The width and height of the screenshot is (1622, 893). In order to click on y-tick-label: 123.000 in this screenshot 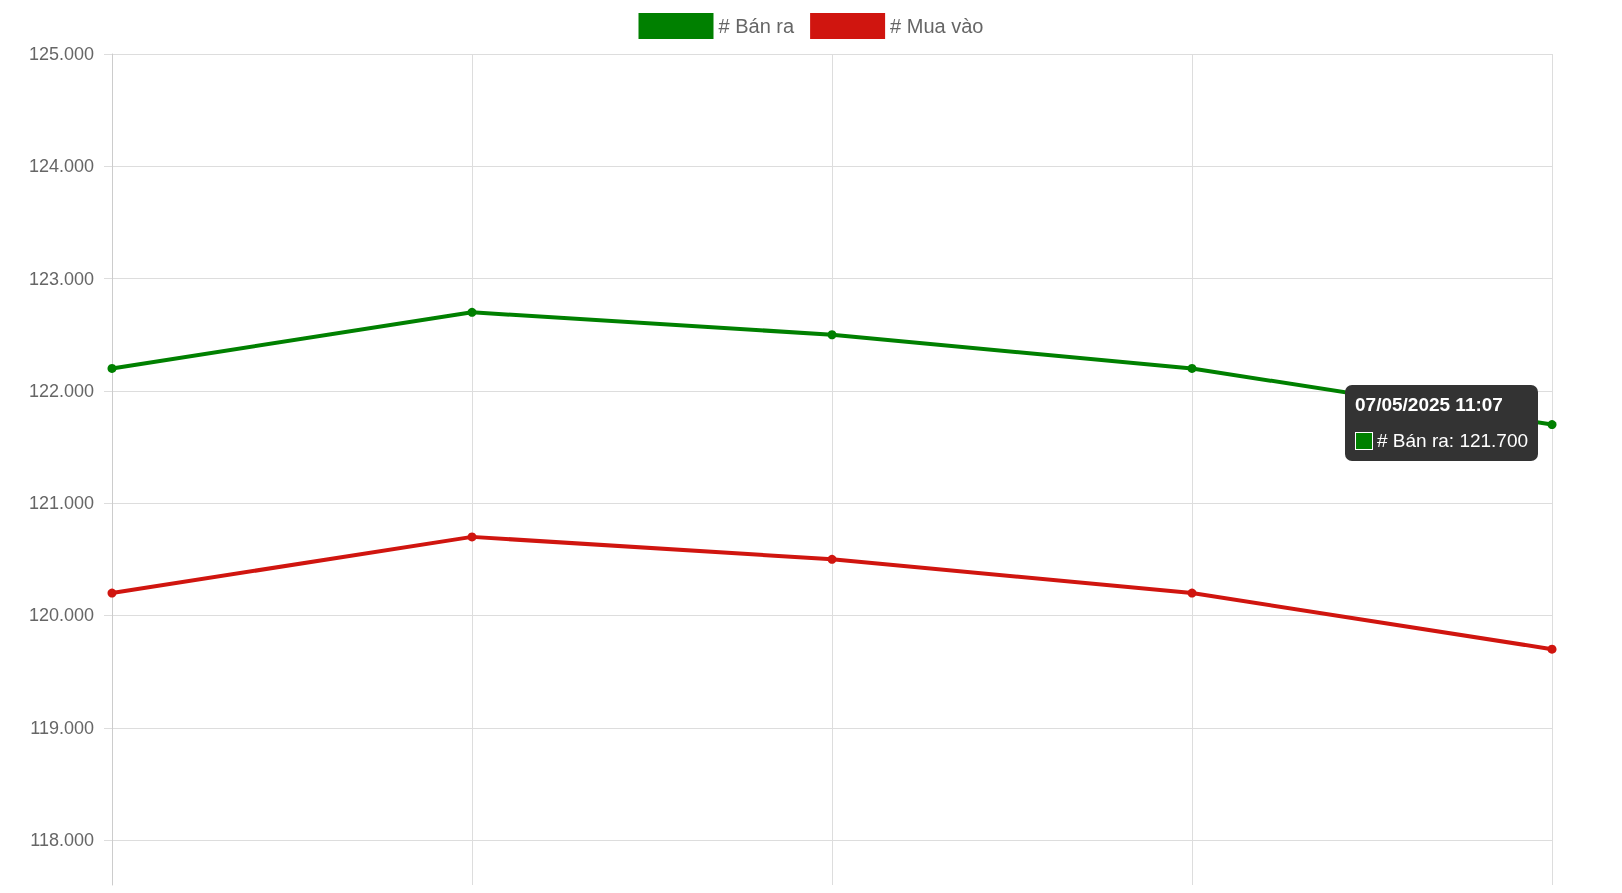, I will do `click(61, 278)`.